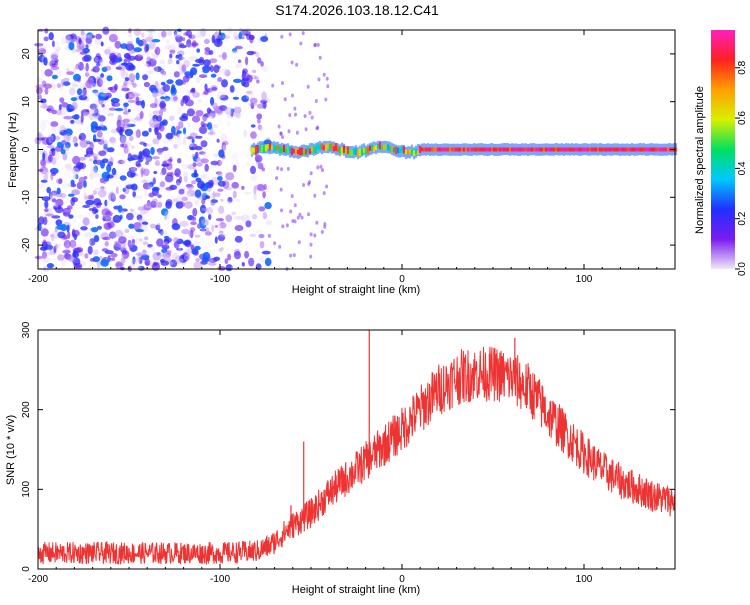 The image size is (750, 605). I want to click on snr-x-tick-label: -200, so click(38, 579).